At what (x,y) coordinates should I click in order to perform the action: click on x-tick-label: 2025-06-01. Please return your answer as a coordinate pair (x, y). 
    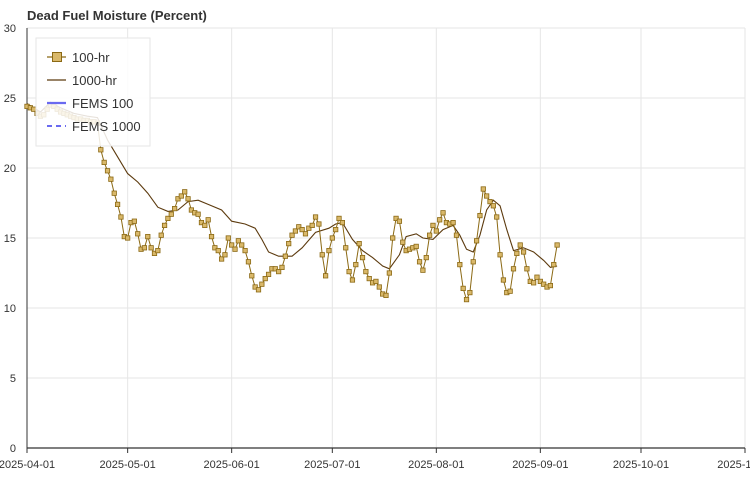
    Looking at the image, I should click on (232, 465).